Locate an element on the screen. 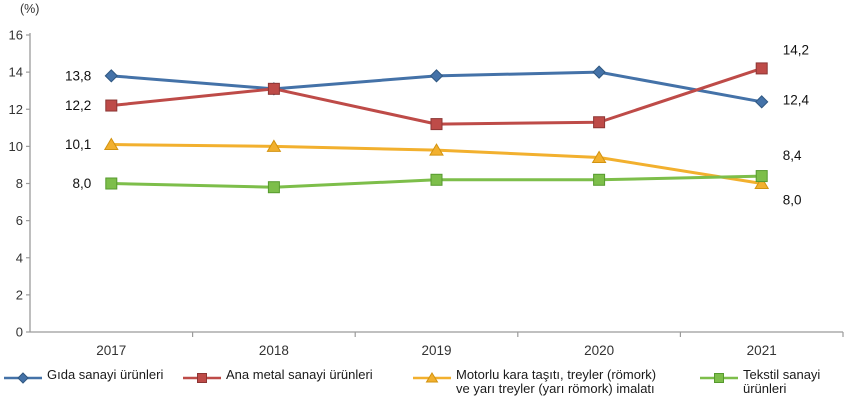  legend-item-tekstil: Tekstil sanayi ürünleri is located at coordinates (775, 381).